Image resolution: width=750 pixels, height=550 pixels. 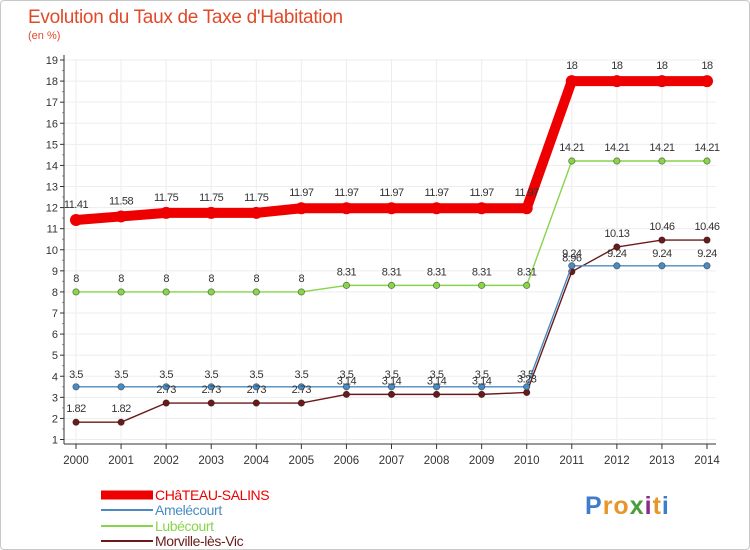 I want to click on y-tick-label: 2, so click(x=55, y=419).